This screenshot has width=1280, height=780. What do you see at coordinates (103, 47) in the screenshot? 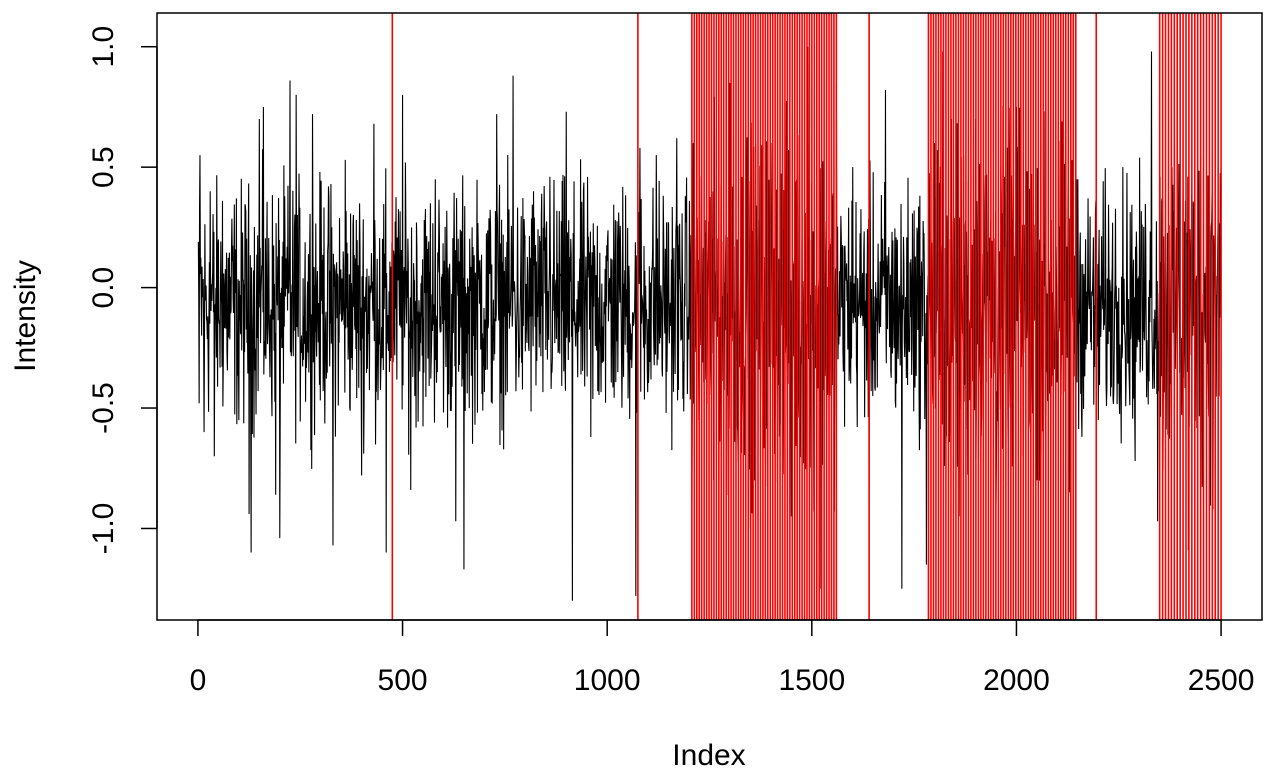
I see `y-tick-label: 1.0` at bounding box center [103, 47].